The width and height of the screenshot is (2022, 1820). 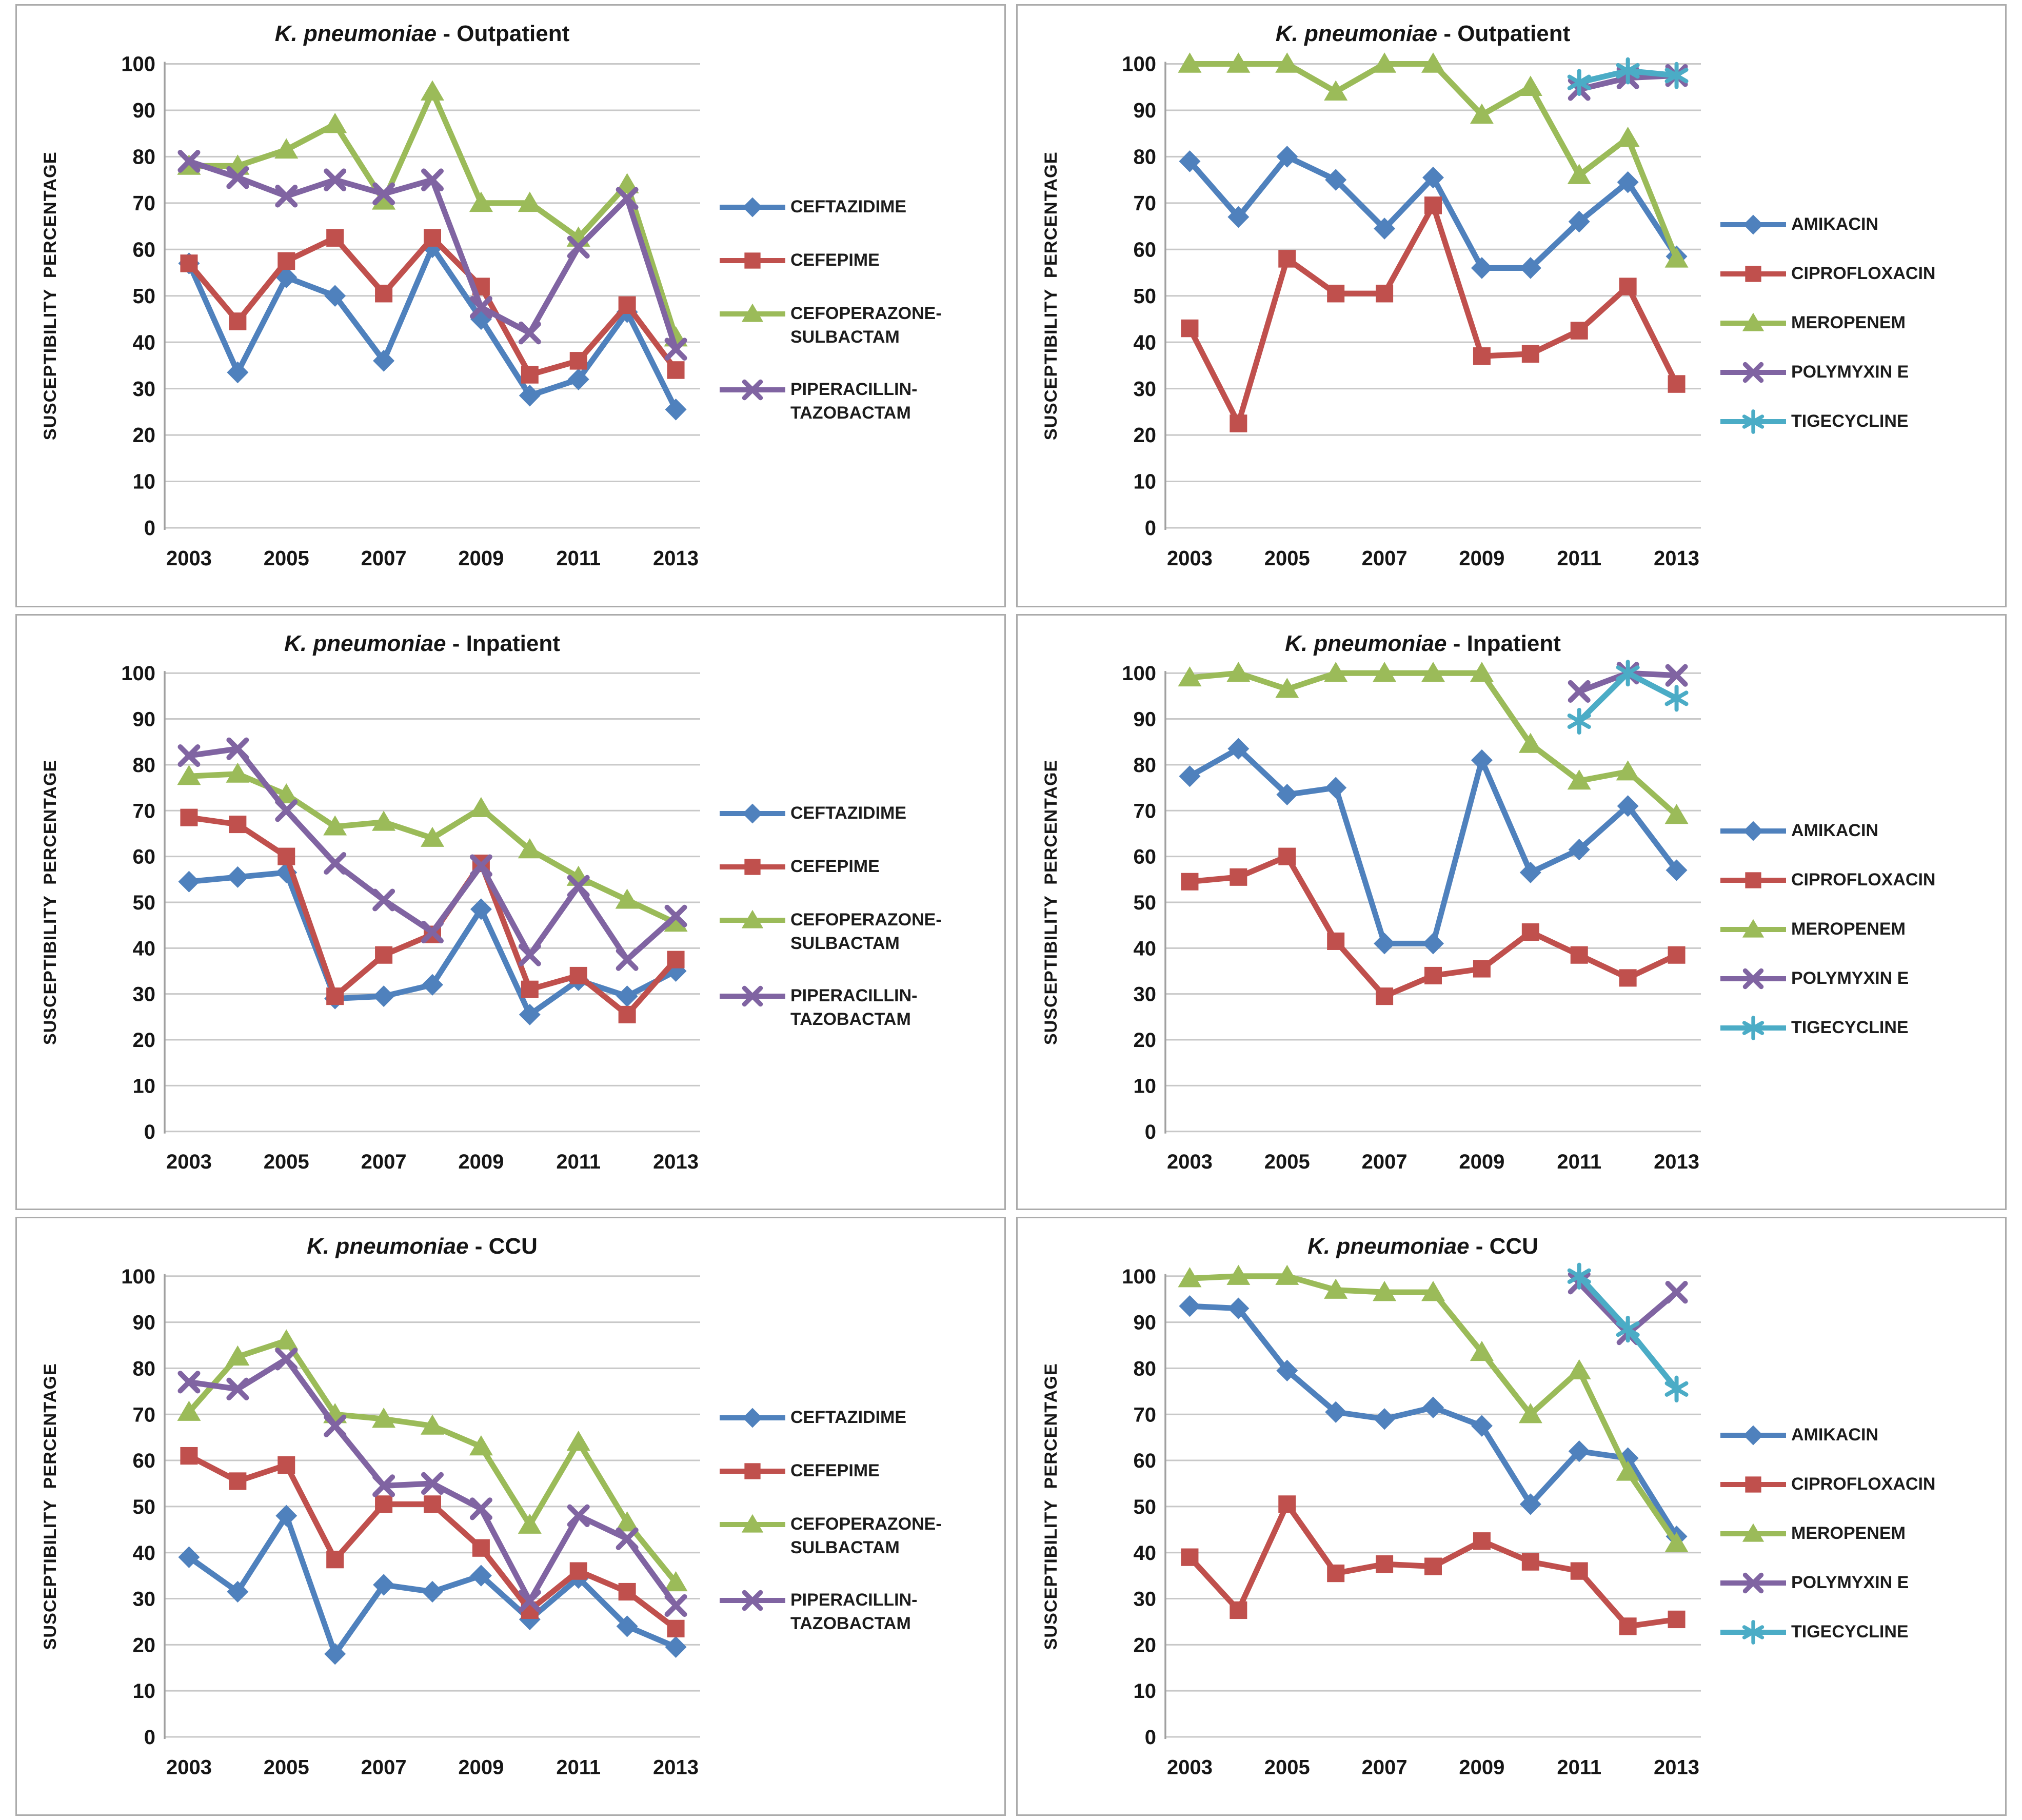 I want to click on legend-item-cefoperazone-sulbactam: CEFOPERAZONE- SULBACTAM, so click(x=860, y=1535).